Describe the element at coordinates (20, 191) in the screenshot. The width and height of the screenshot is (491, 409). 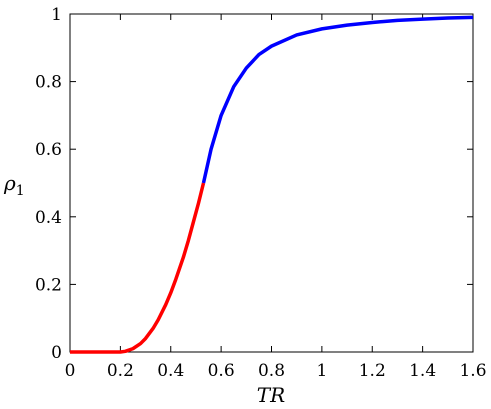
I see `y-axis-label-sub: 1` at that location.